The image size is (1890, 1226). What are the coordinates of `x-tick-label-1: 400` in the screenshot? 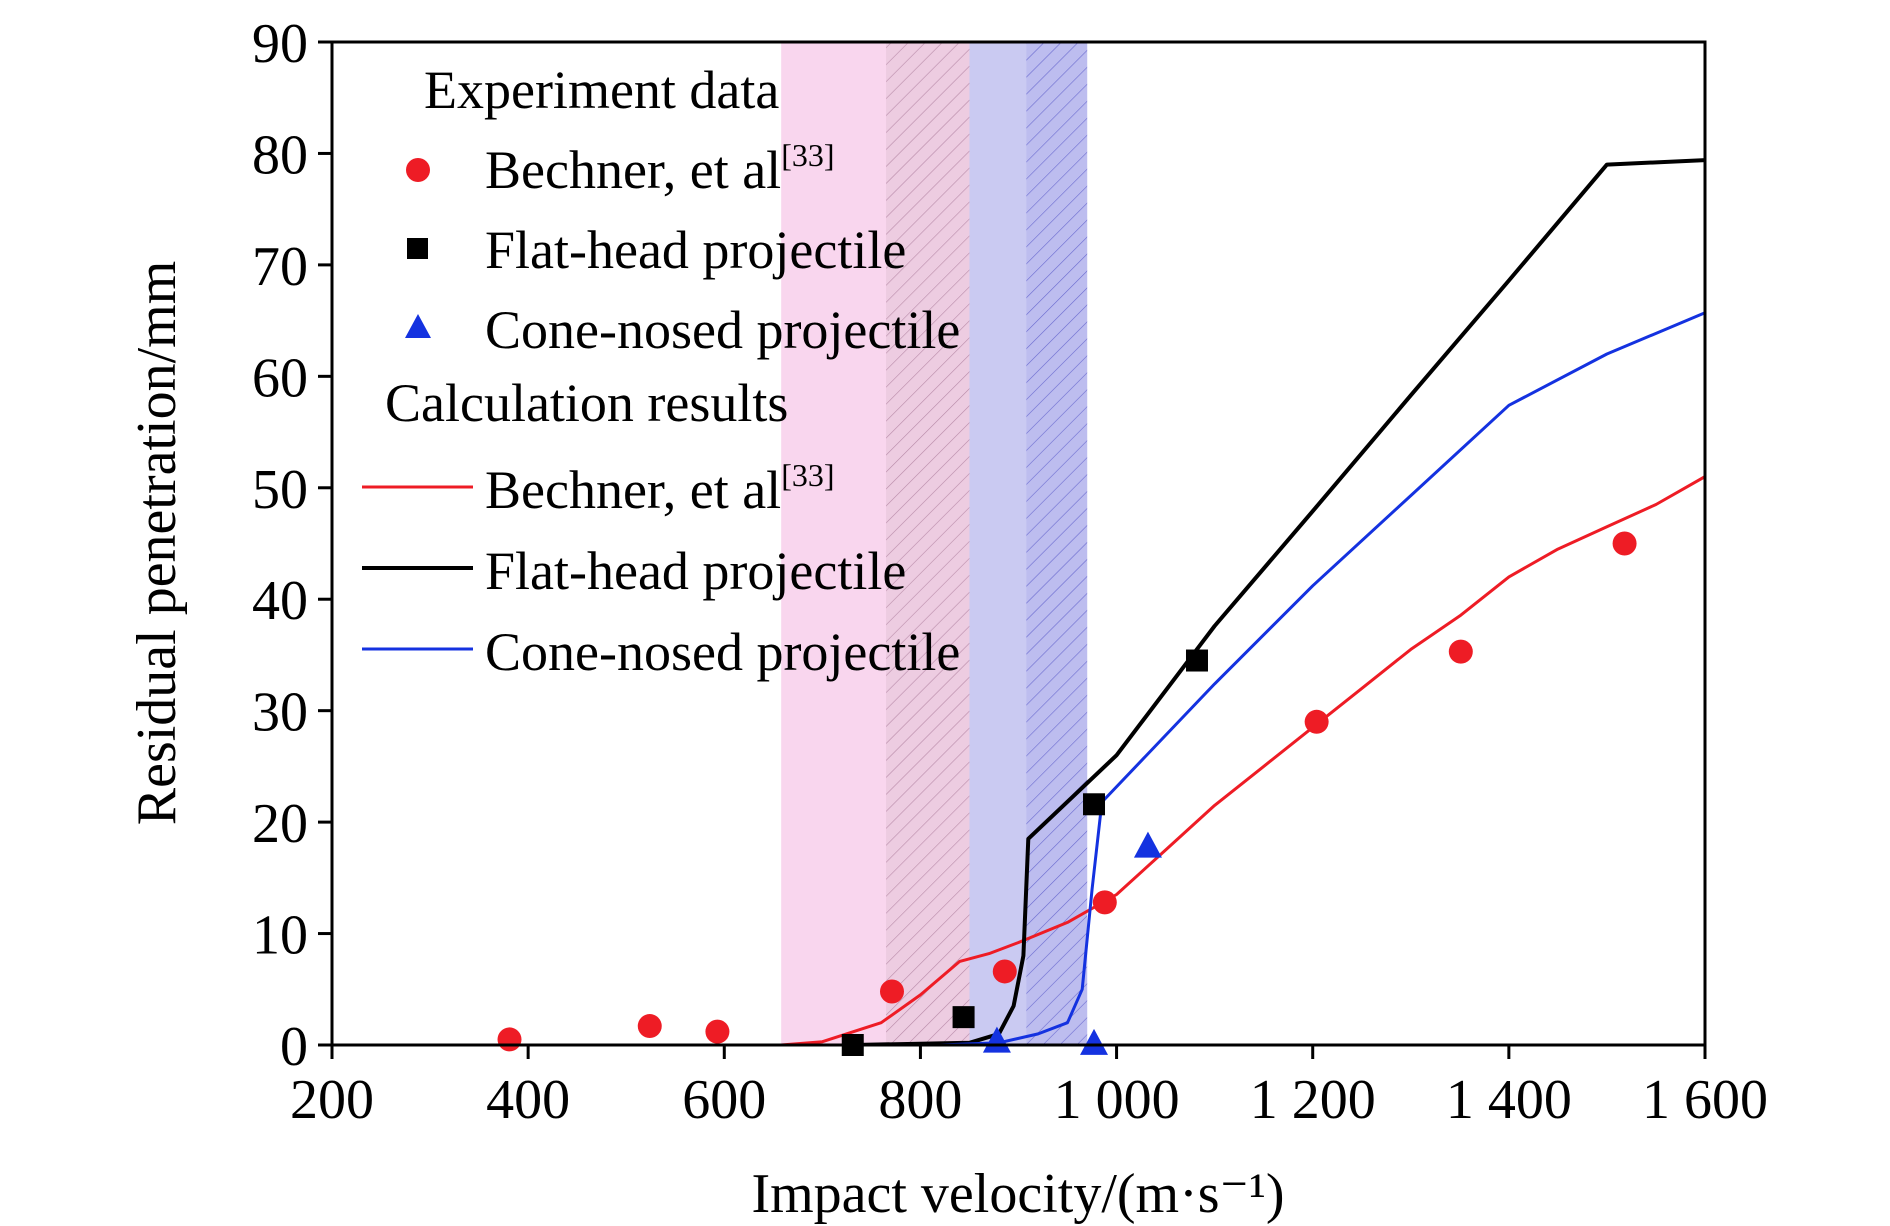 It's located at (528, 1100).